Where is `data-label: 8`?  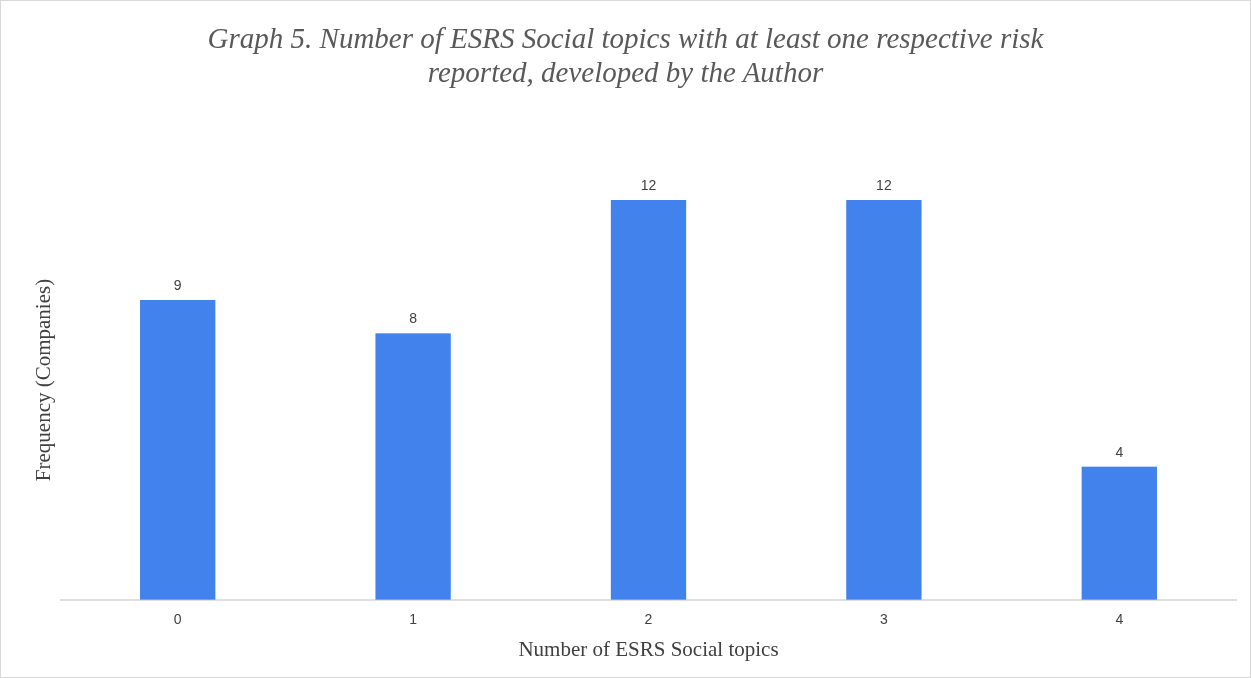
data-label: 8 is located at coordinates (413, 318).